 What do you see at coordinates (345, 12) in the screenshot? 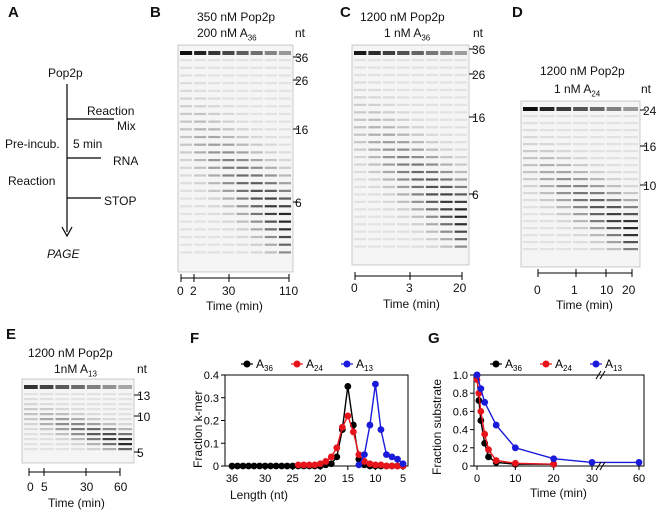
I see `panel-letter-c: C` at bounding box center [345, 12].